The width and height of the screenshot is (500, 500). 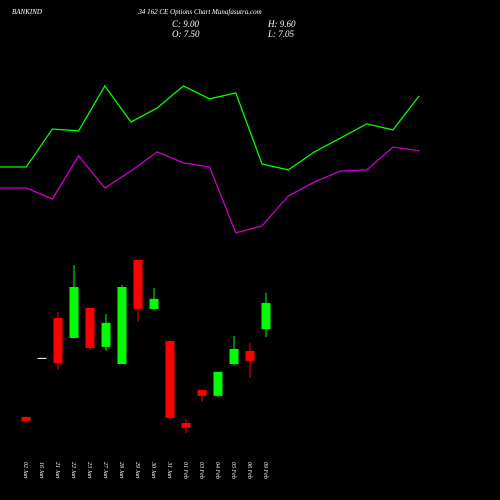 What do you see at coordinates (199, 12) in the screenshot?
I see `chart-title: 34 162 CE Options Chart Munafasutra.com` at bounding box center [199, 12].